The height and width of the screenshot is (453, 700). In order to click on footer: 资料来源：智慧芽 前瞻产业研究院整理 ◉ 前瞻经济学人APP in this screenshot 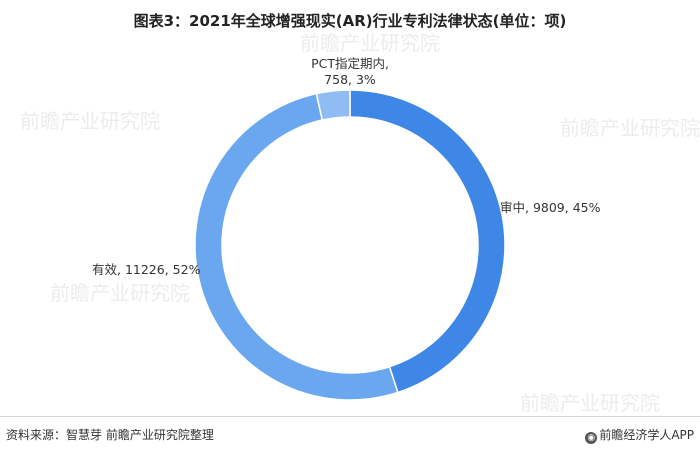, I will do `click(350, 432)`.